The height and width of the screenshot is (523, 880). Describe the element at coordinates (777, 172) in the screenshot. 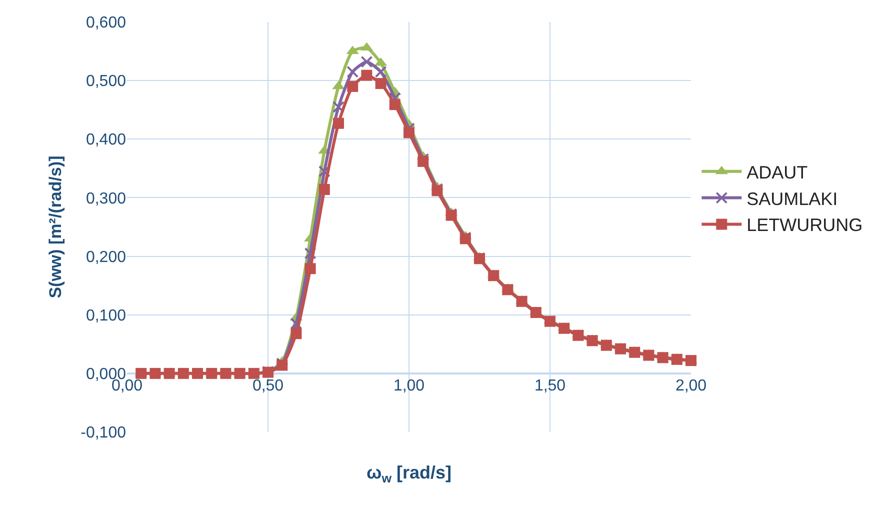

I see `legend-label: ADAUT` at that location.